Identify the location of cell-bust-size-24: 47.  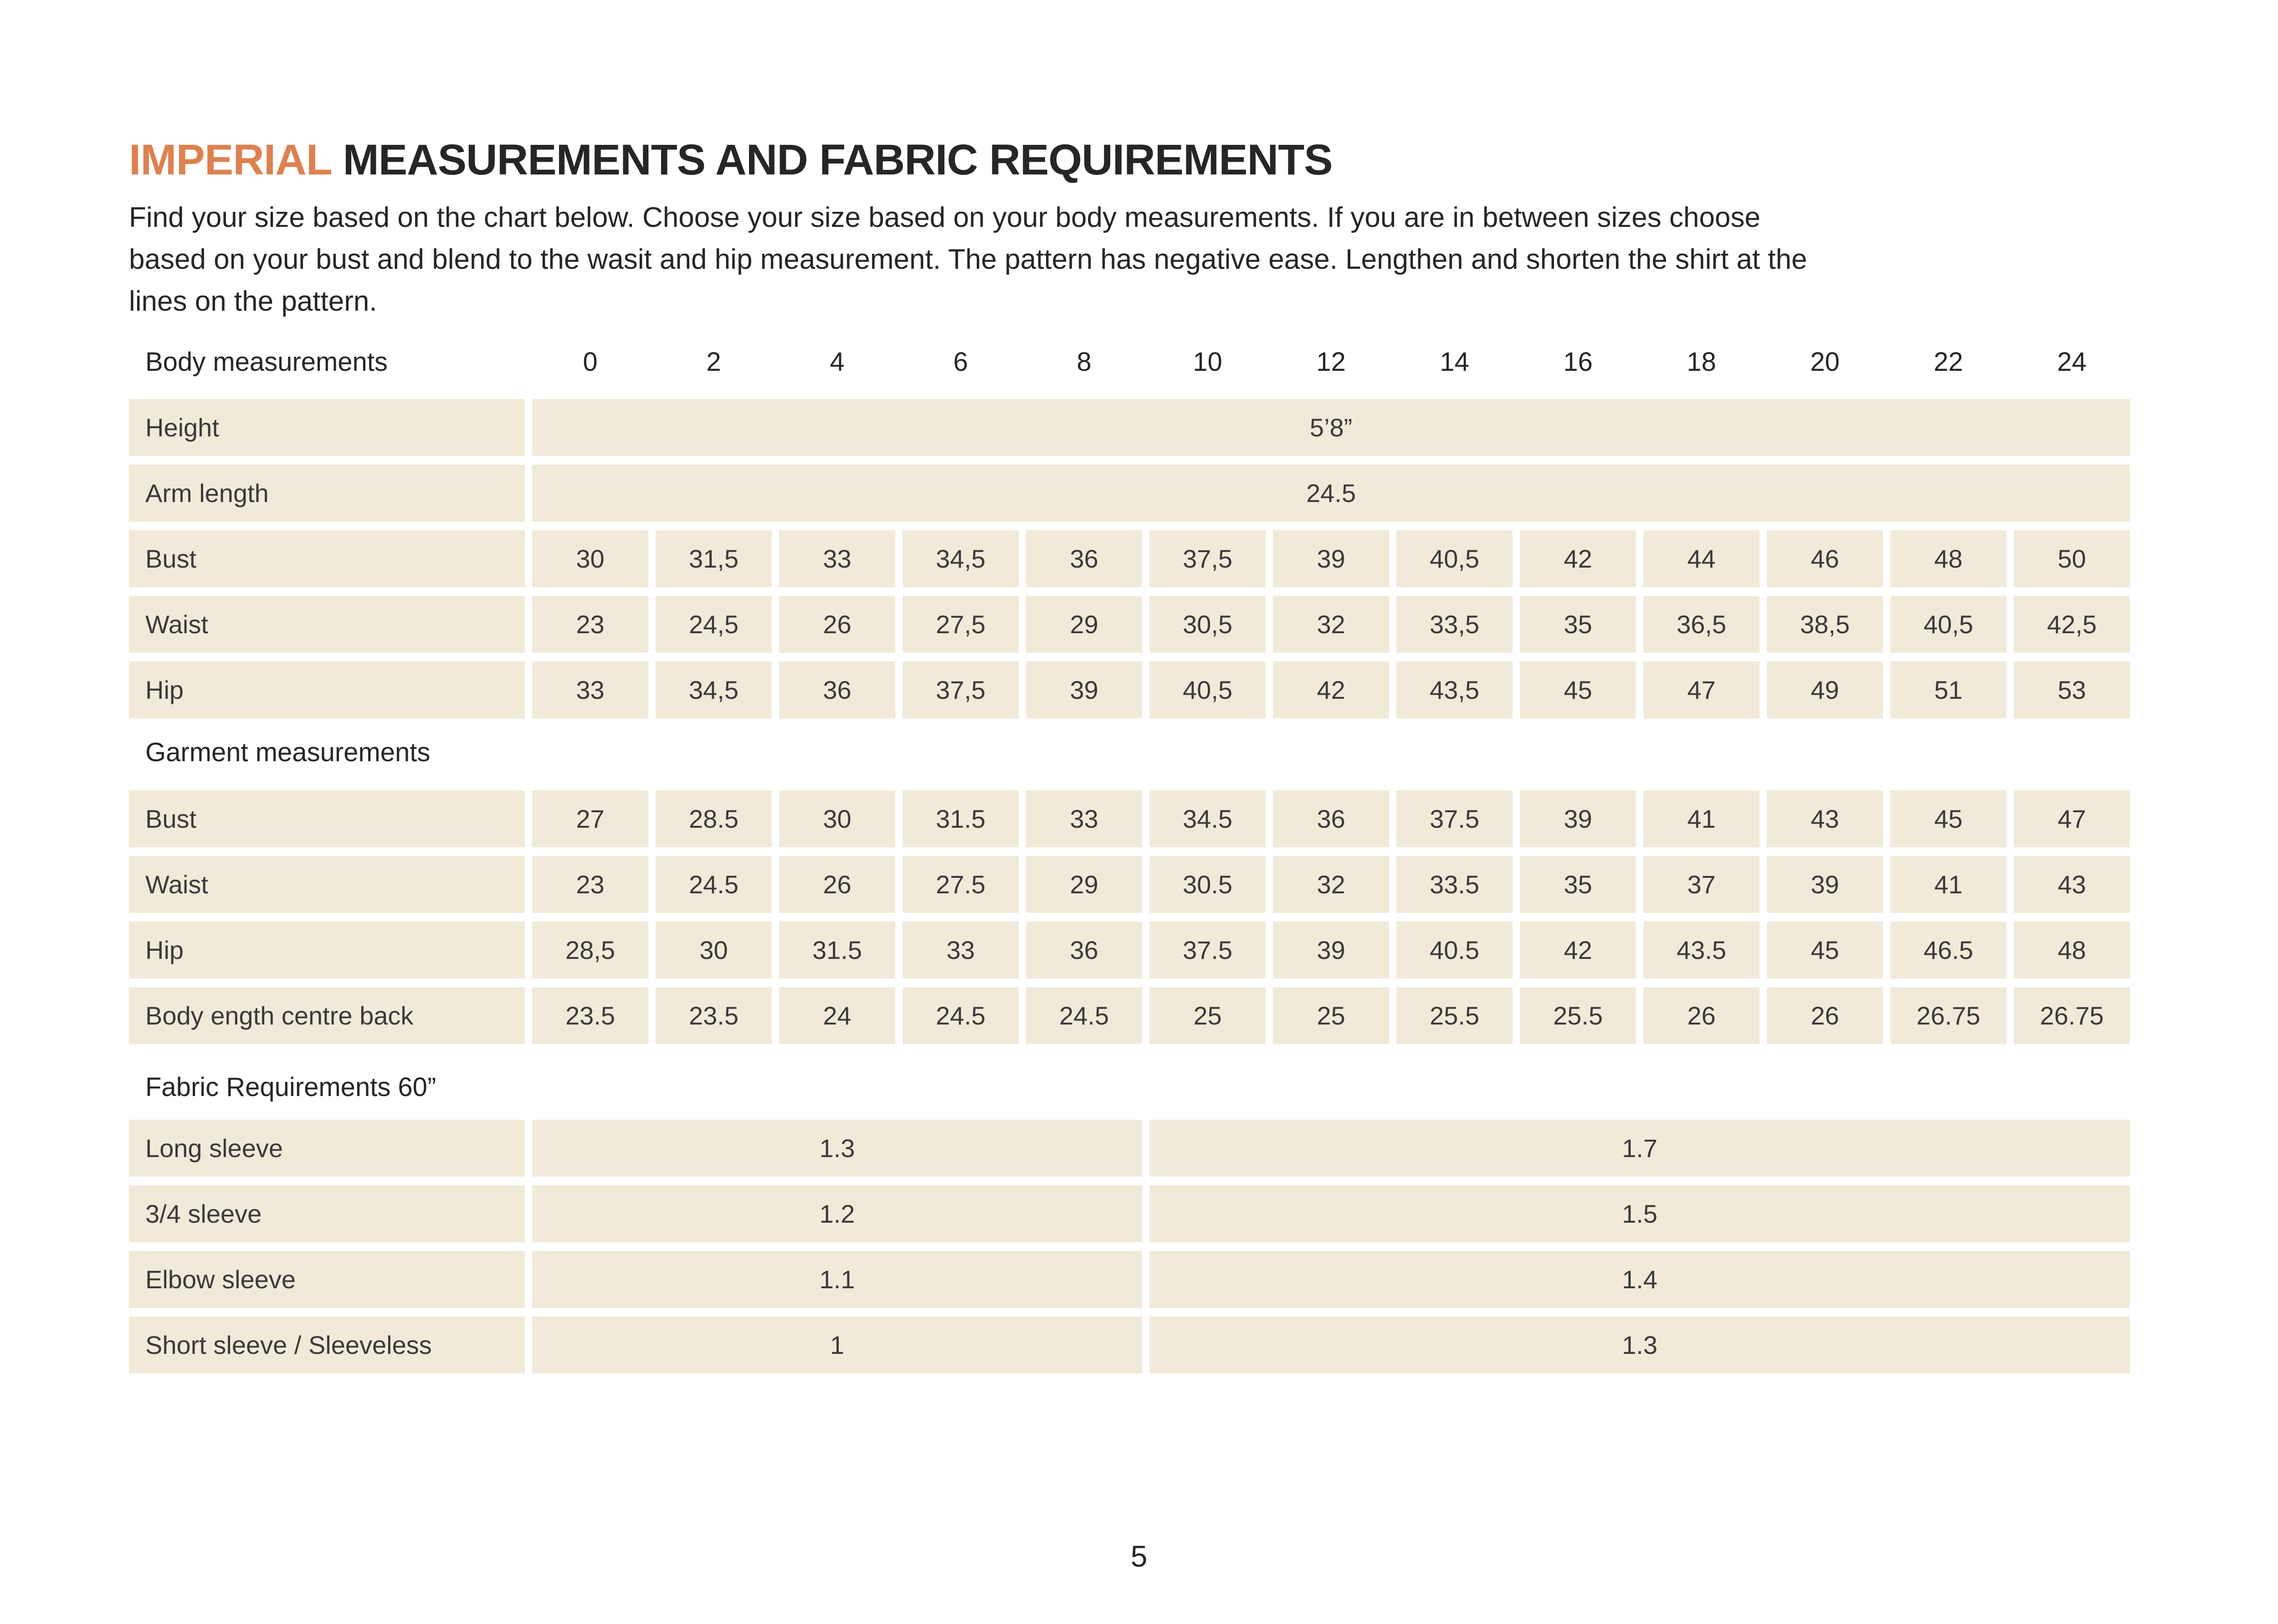
(2072, 819).